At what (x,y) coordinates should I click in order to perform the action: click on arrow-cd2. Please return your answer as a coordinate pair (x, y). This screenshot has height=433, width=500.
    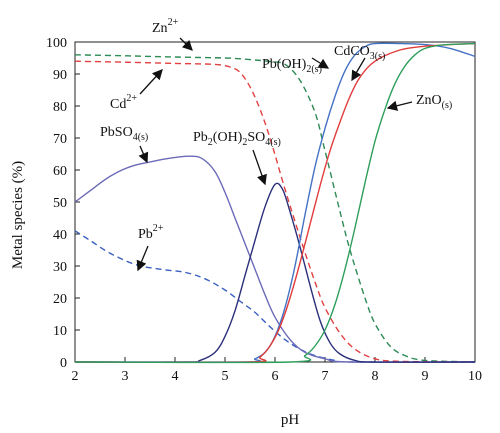
    Looking at the image, I should click on (151, 82).